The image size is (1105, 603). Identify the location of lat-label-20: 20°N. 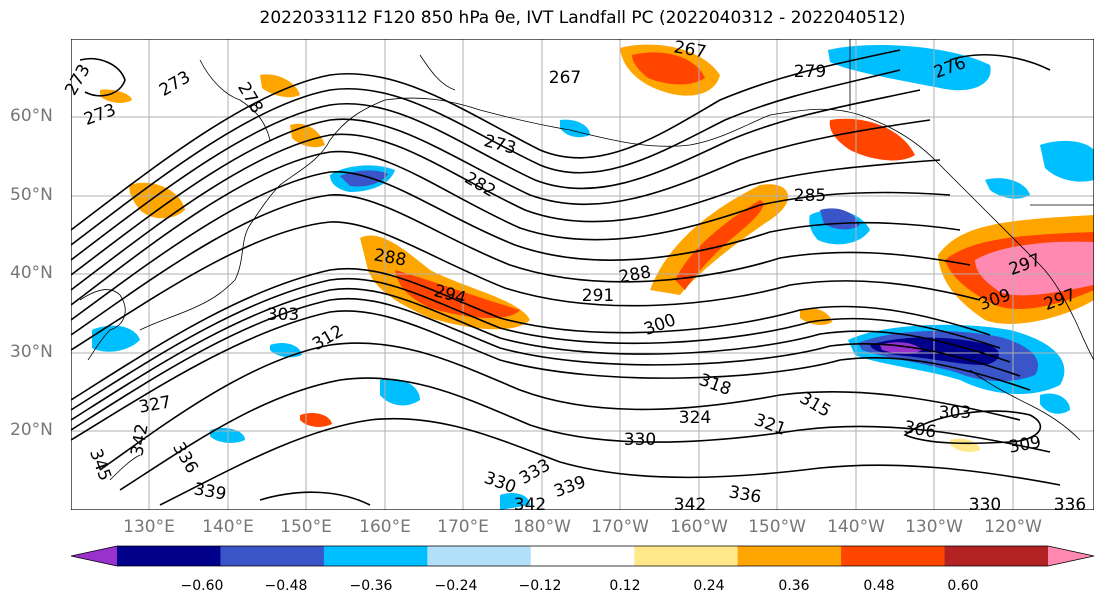
(31, 430).